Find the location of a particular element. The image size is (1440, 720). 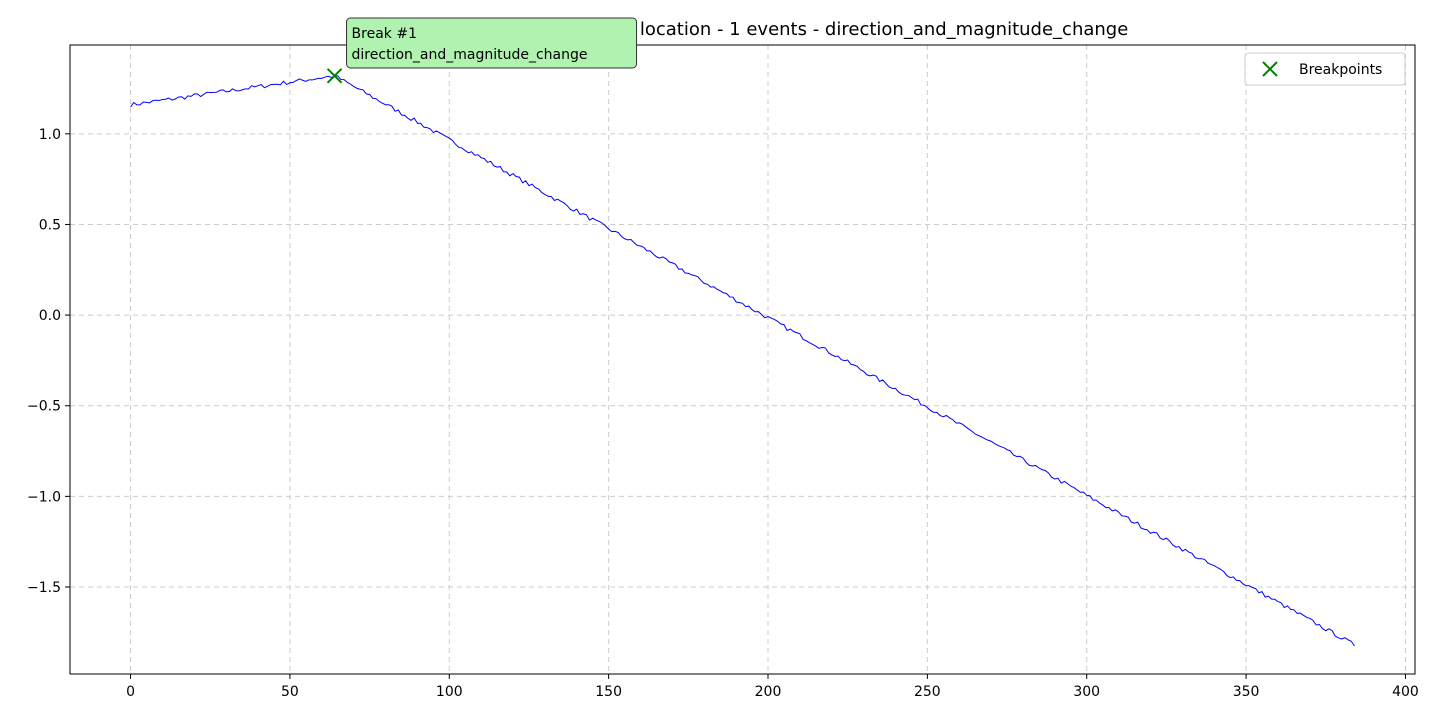

y-tick-label: −1.0 is located at coordinates (44, 497).